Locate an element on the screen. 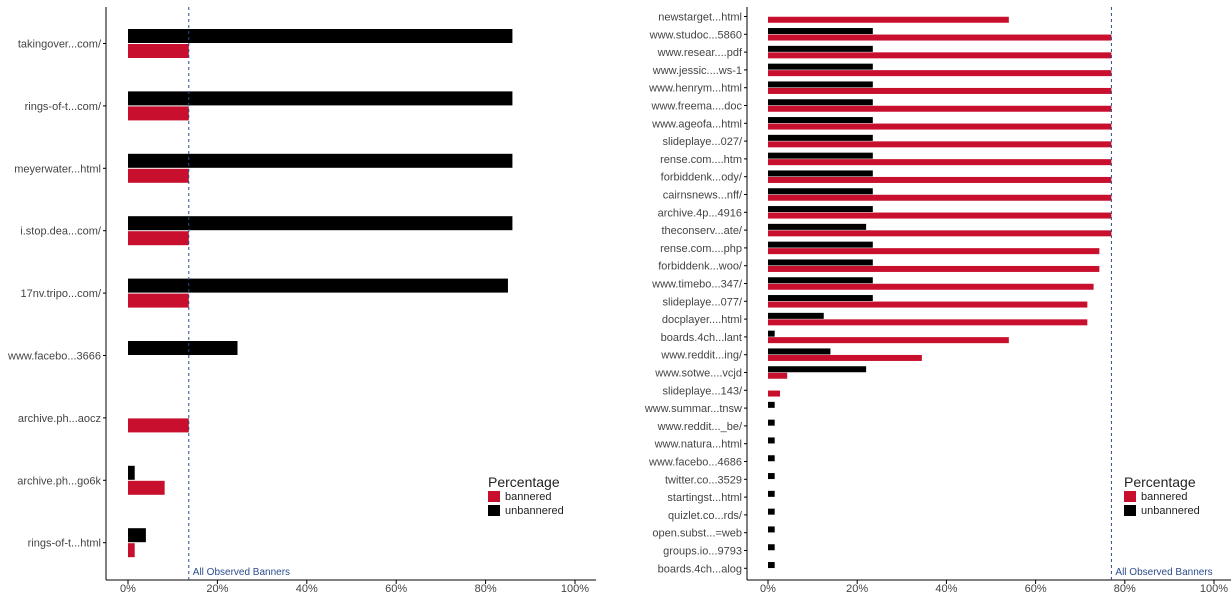  y-tick-label: boards.4ch...lant is located at coordinates (701, 338).